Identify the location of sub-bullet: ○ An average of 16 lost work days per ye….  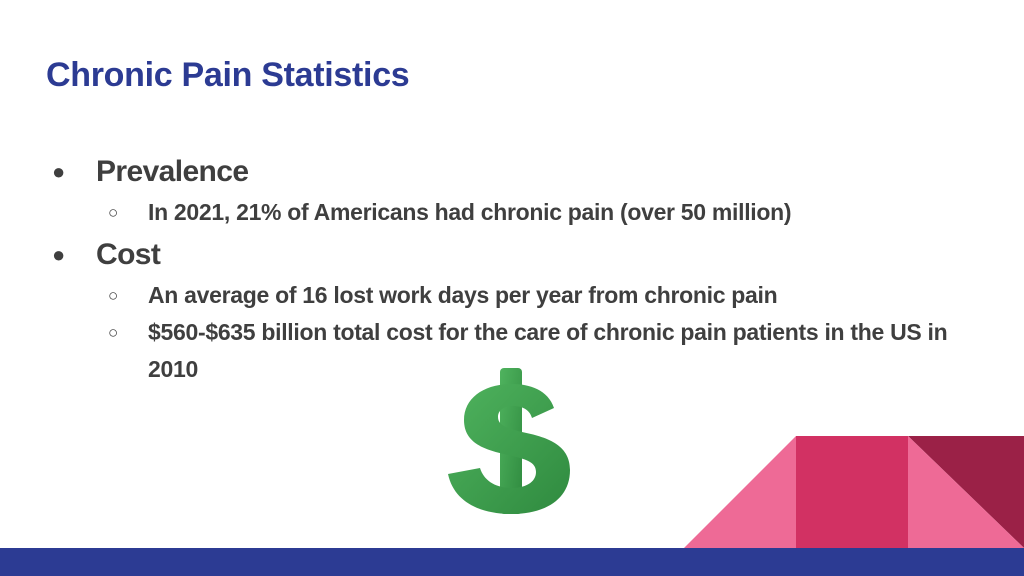
(520, 295).